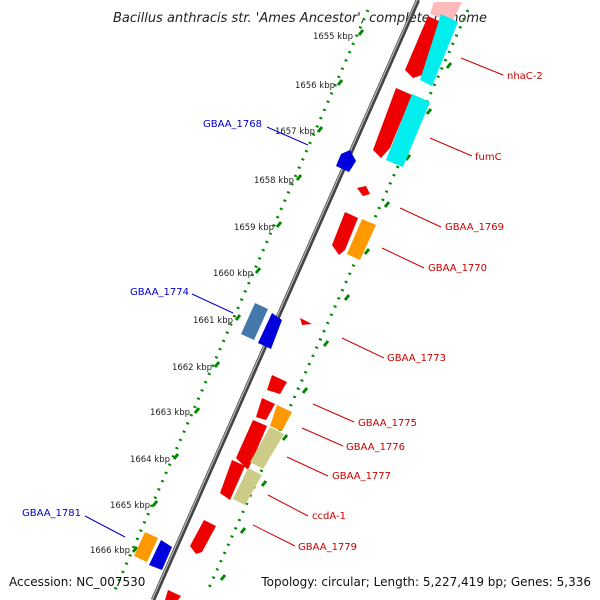  I want to click on label-gbaa-1770: GBAA_1770, so click(457, 268).